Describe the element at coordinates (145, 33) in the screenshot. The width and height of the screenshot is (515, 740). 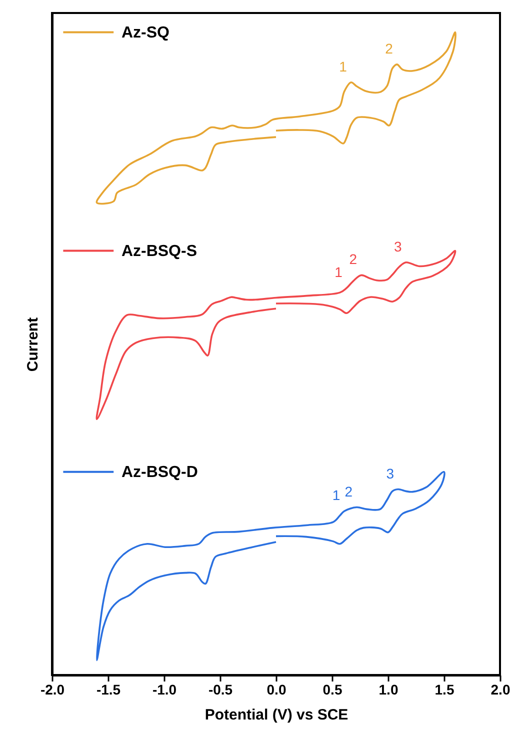
I see `legend-label: Az-SQ` at that location.